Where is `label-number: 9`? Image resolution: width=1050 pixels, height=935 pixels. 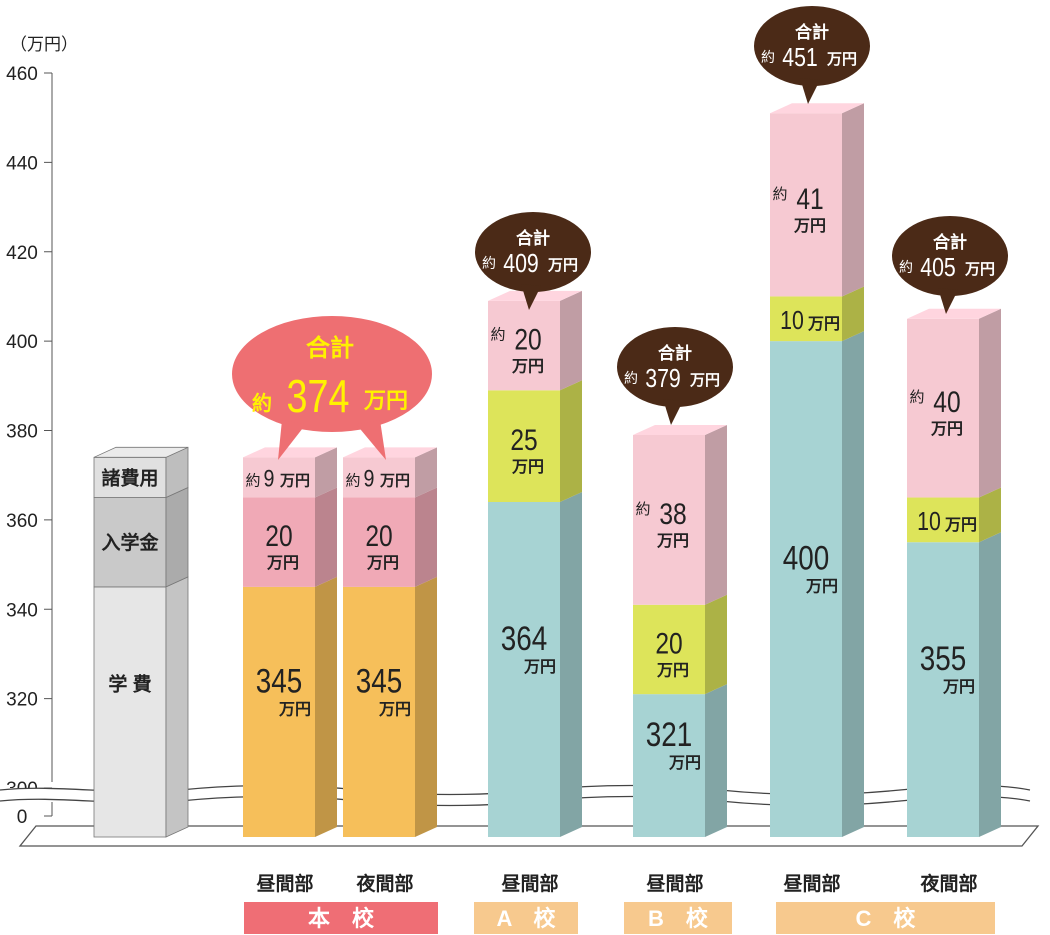 label-number: 9 is located at coordinates (269, 478).